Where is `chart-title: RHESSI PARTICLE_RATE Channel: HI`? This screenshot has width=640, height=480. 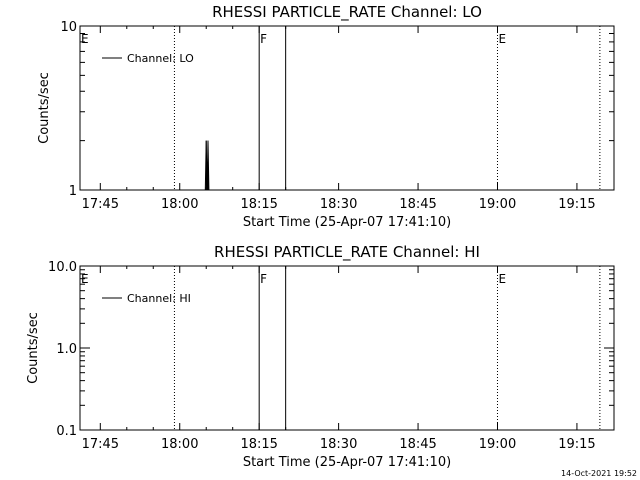
chart-title: RHESSI PARTICLE_RATE Channel: HI is located at coordinates (347, 252).